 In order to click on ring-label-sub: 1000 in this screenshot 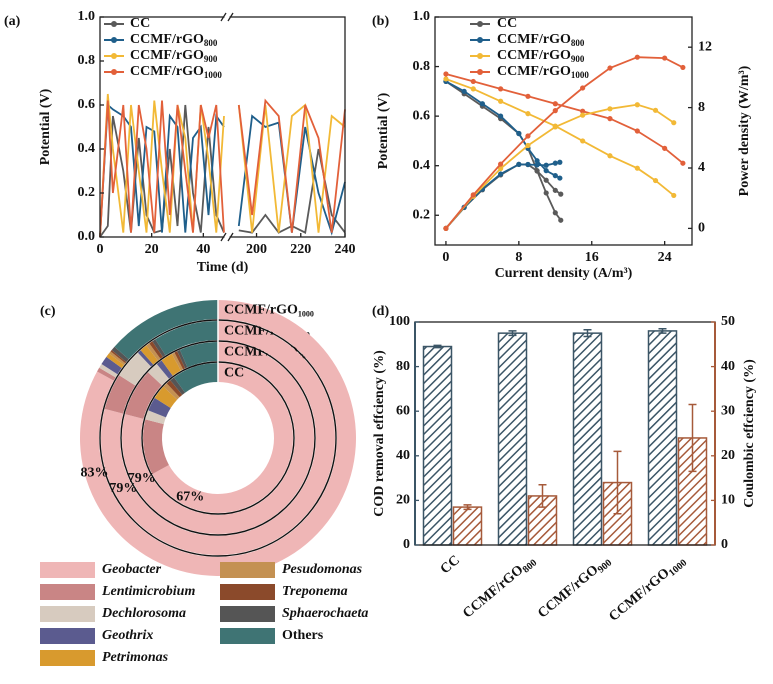, I will do `click(306, 313)`.